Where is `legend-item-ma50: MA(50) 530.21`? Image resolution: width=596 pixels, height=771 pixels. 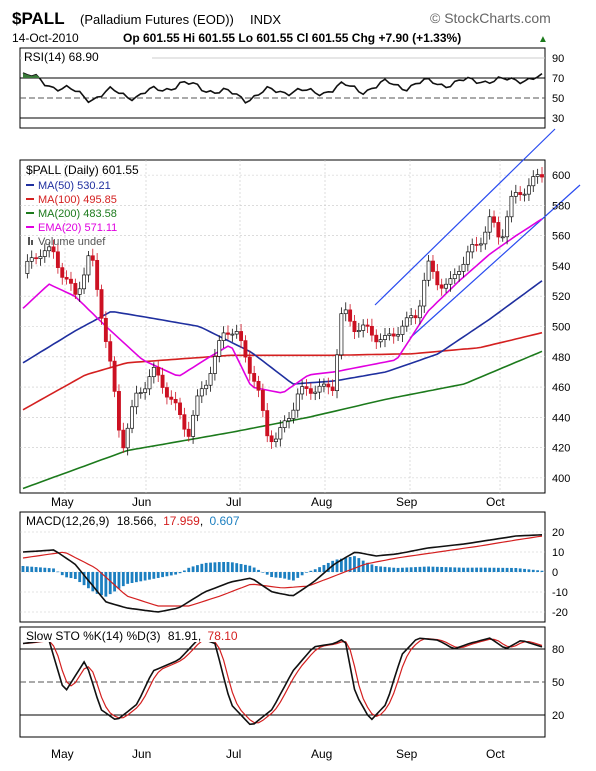 legend-item-ma50: MA(50) 530.21 is located at coordinates (68, 186).